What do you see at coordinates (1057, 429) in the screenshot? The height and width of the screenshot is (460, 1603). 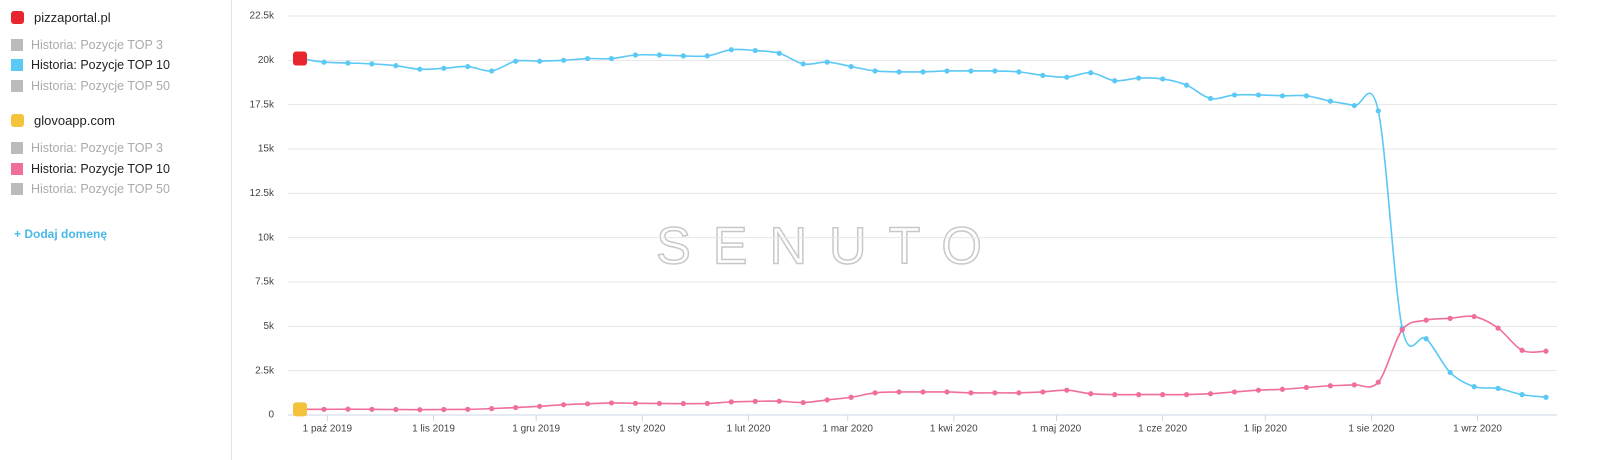 I see `x-tick-label: 1 maj 2020` at bounding box center [1057, 429].